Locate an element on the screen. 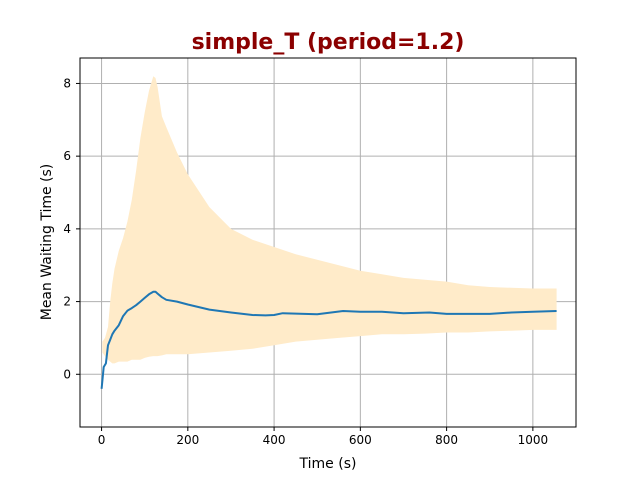  x-tick-label: 800 is located at coordinates (446, 440).